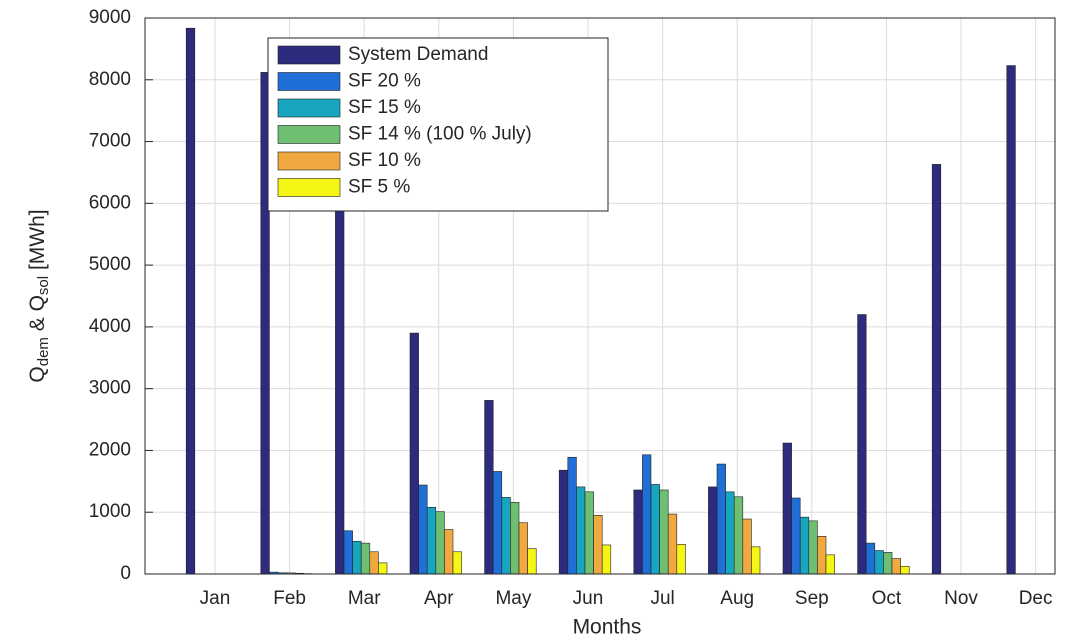 The width and height of the screenshot is (1066, 644). What do you see at coordinates (37, 316) in the screenshot?
I see `y-label-part: & Q` at bounding box center [37, 316].